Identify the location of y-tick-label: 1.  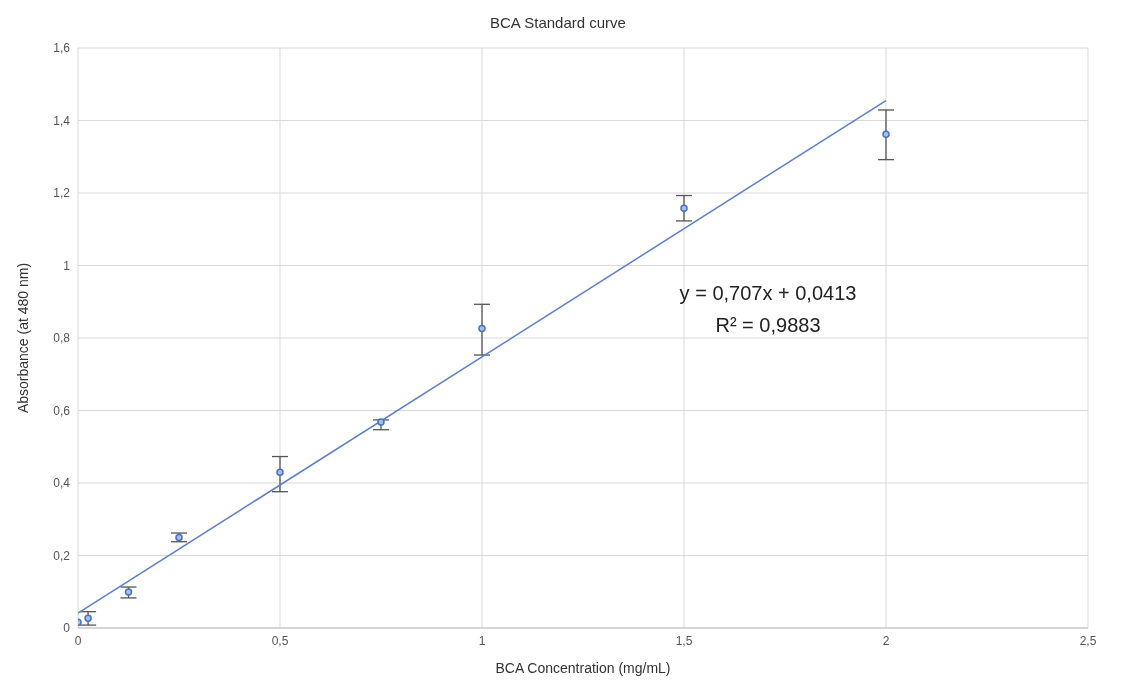
(67, 265).